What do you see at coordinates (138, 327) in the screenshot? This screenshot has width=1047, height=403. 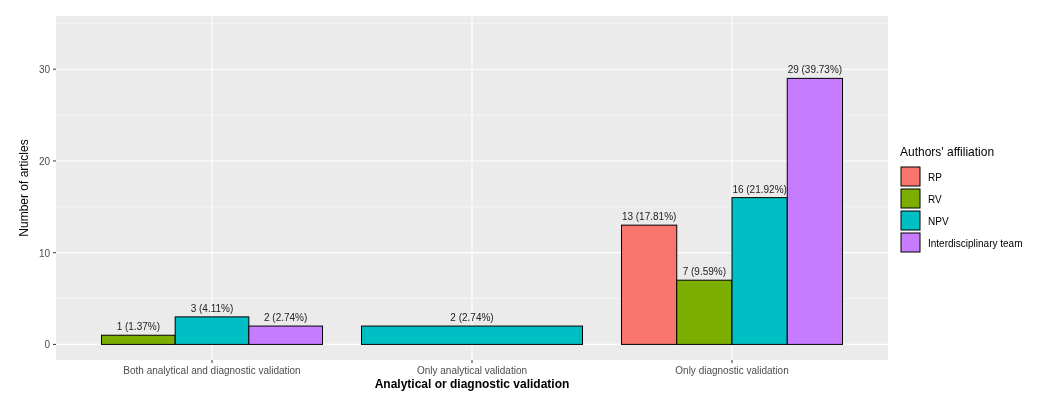 I see `data-label: 1 (1.37%)` at bounding box center [138, 327].